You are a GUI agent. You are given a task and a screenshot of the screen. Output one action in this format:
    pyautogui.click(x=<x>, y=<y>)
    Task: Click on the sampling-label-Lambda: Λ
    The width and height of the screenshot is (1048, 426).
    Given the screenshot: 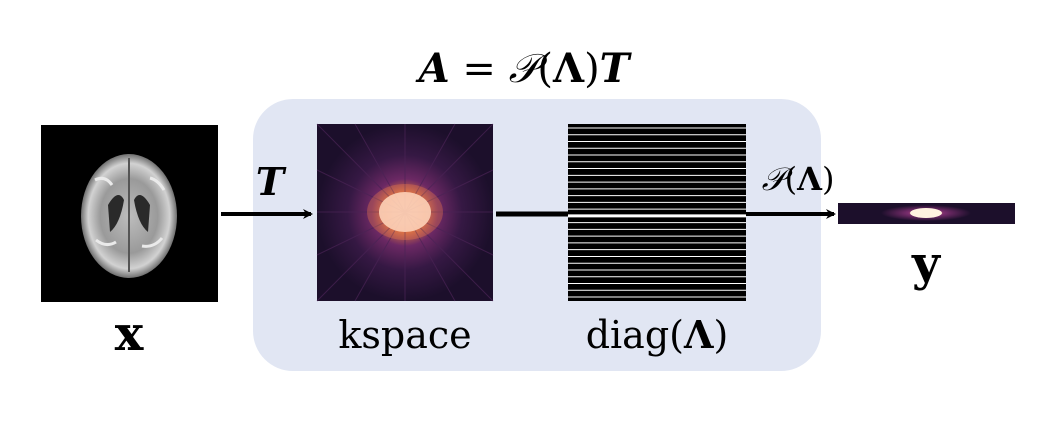 What is the action you would take?
    pyautogui.click(x=809, y=179)
    